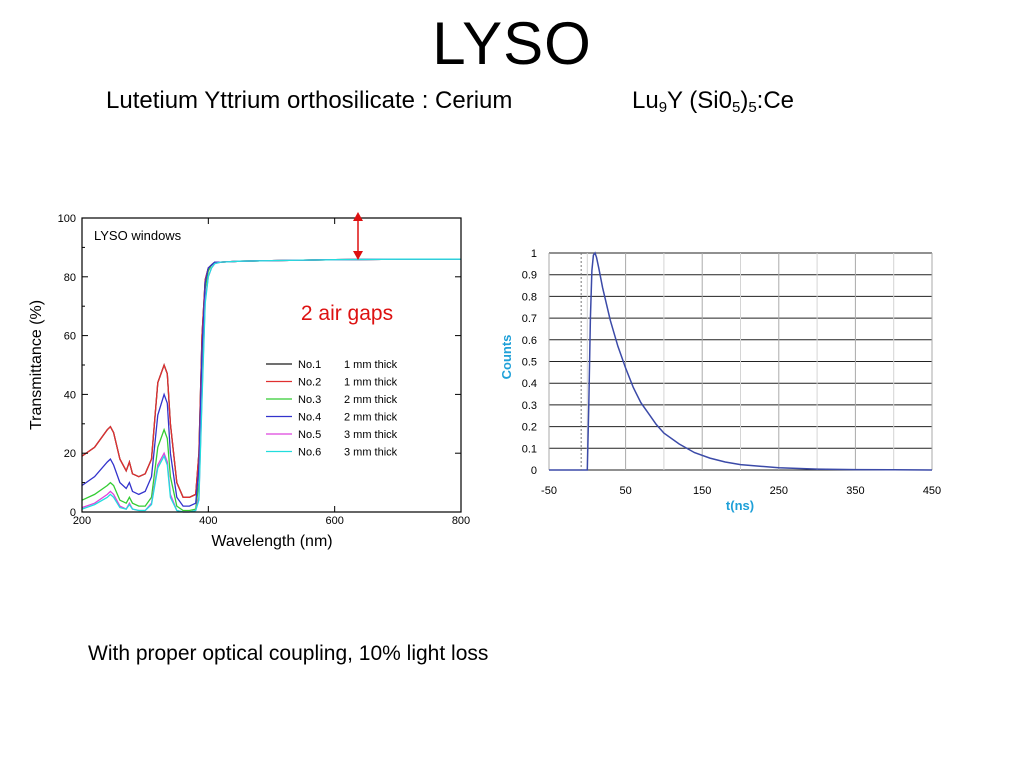 The height and width of the screenshot is (768, 1024). Describe the element at coordinates (347, 313) in the screenshot. I see `air-gaps-annotation: 2 air gaps` at that location.